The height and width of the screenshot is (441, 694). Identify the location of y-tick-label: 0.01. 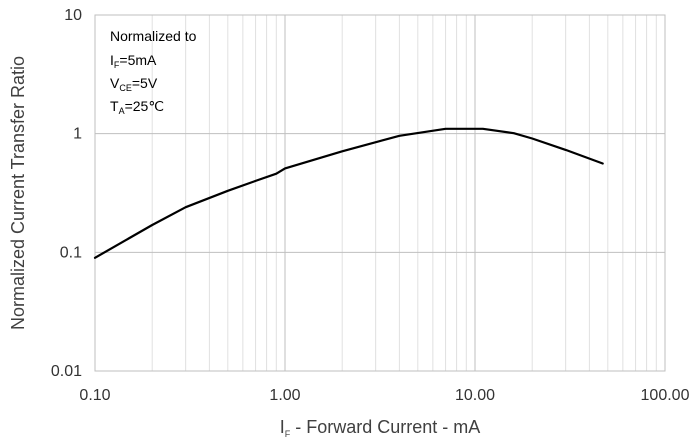
(66, 371).